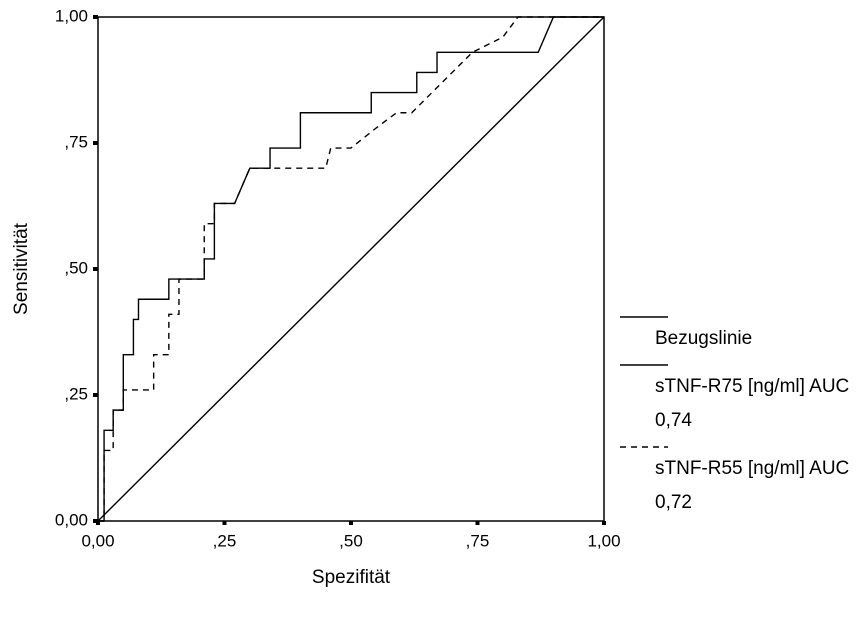 This screenshot has height=621, width=861. What do you see at coordinates (752, 403) in the screenshot?
I see `legend-label: sTNF-R75 [ng/ml] AUC 0,74` at bounding box center [752, 403].